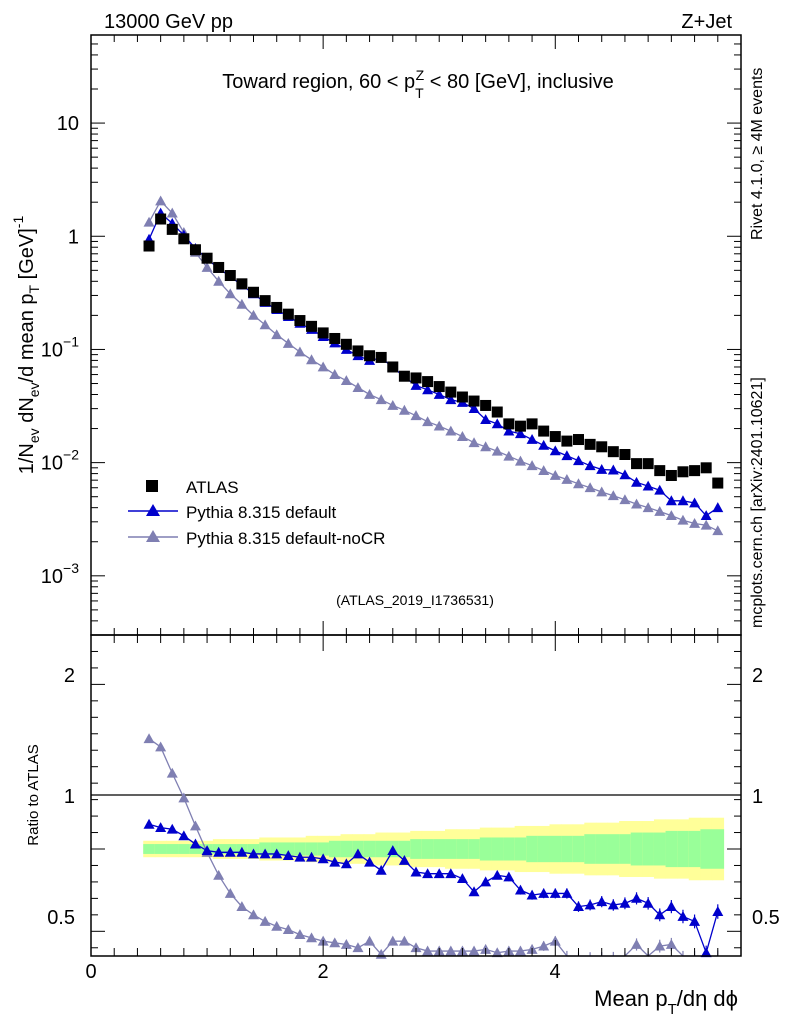 The height and width of the screenshot is (1024, 786). Describe the element at coordinates (33, 794) in the screenshot. I see `ratio-y-axis-label: Ratio to ATLAS` at that location.